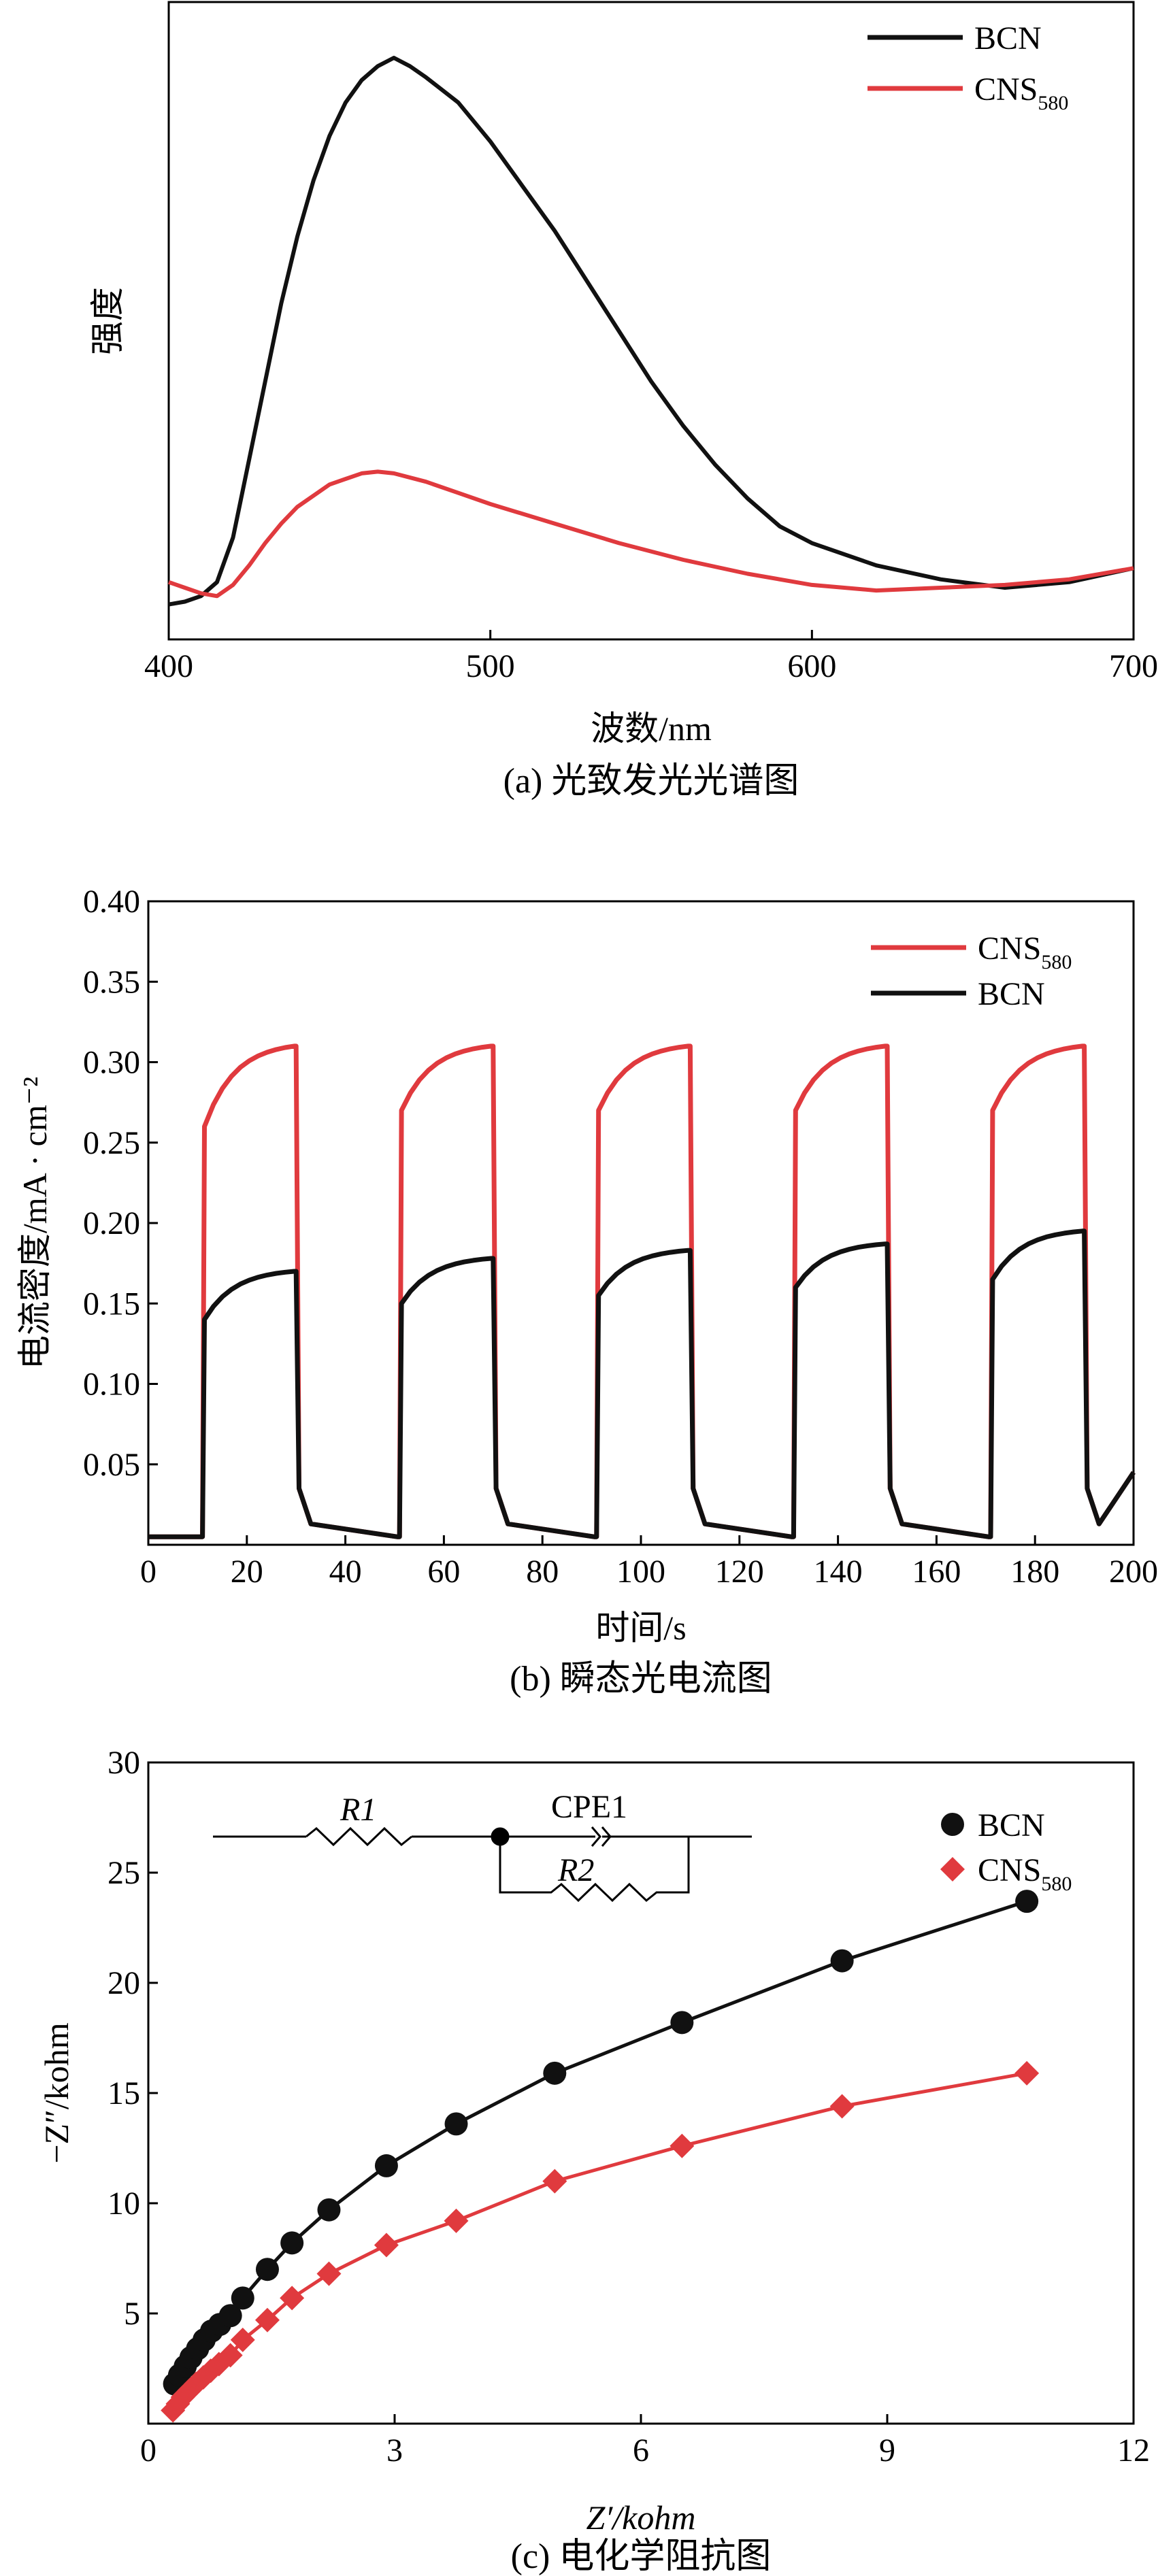  I want to click on panel-c-legend-label-cns-subscript: 580, so click(1056, 1884).